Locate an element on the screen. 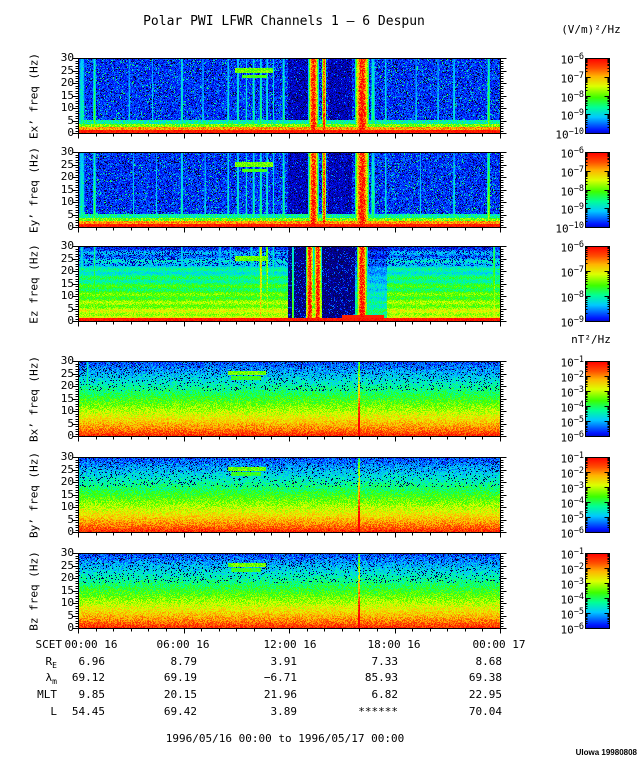 This screenshot has width=640, height=768. ephemeris-value: 69.12 is located at coordinates (88, 677).